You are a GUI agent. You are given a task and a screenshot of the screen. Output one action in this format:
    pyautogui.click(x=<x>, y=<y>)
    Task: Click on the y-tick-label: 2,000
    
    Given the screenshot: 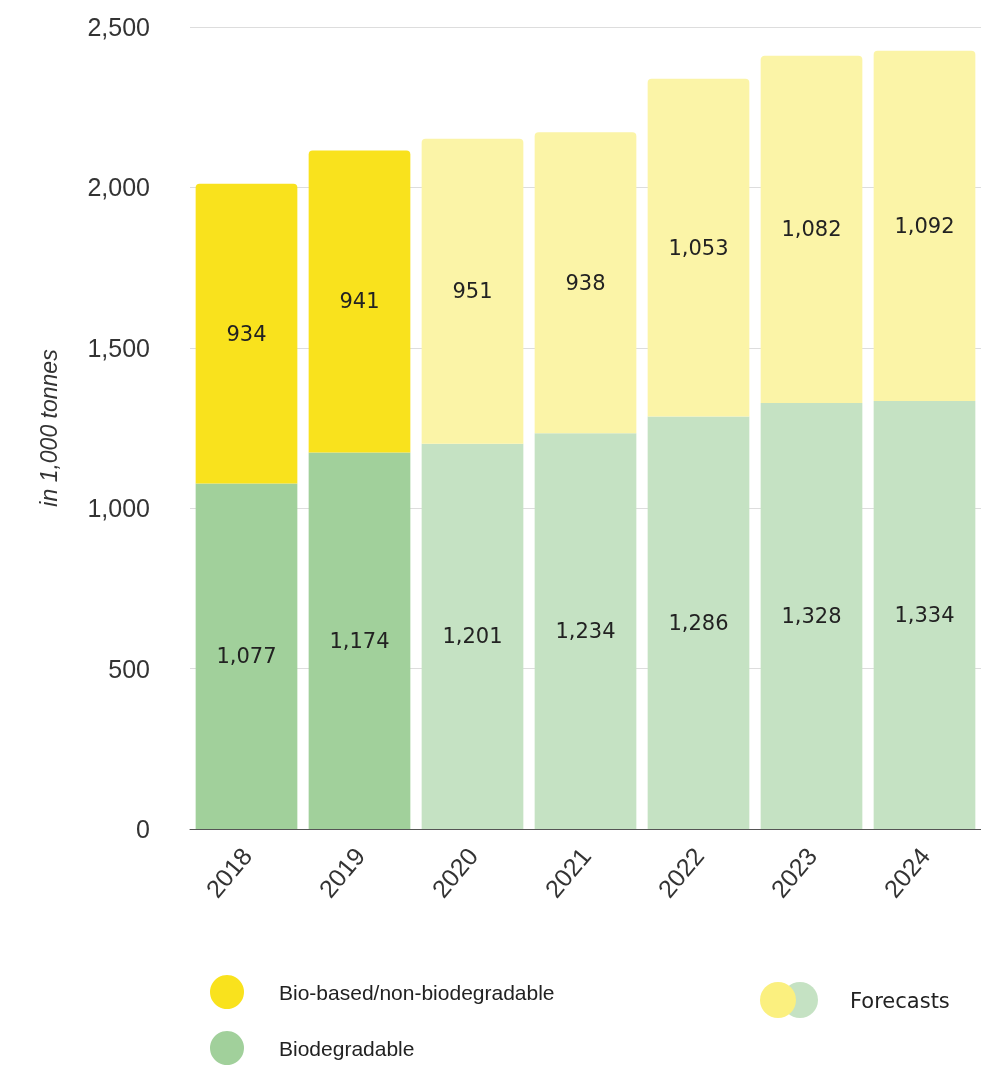 What is the action you would take?
    pyautogui.click(x=118, y=187)
    